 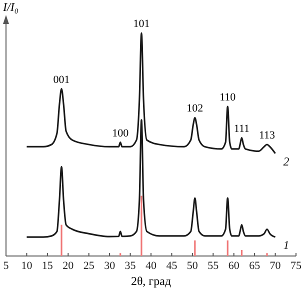 I want to click on series-label: 1, so click(x=286, y=245).